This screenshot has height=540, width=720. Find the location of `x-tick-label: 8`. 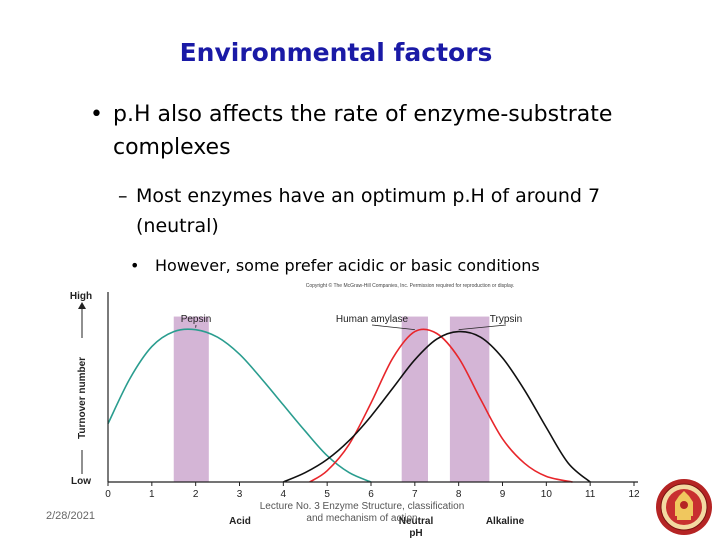

x-tick-label: 8 is located at coordinates (459, 494).